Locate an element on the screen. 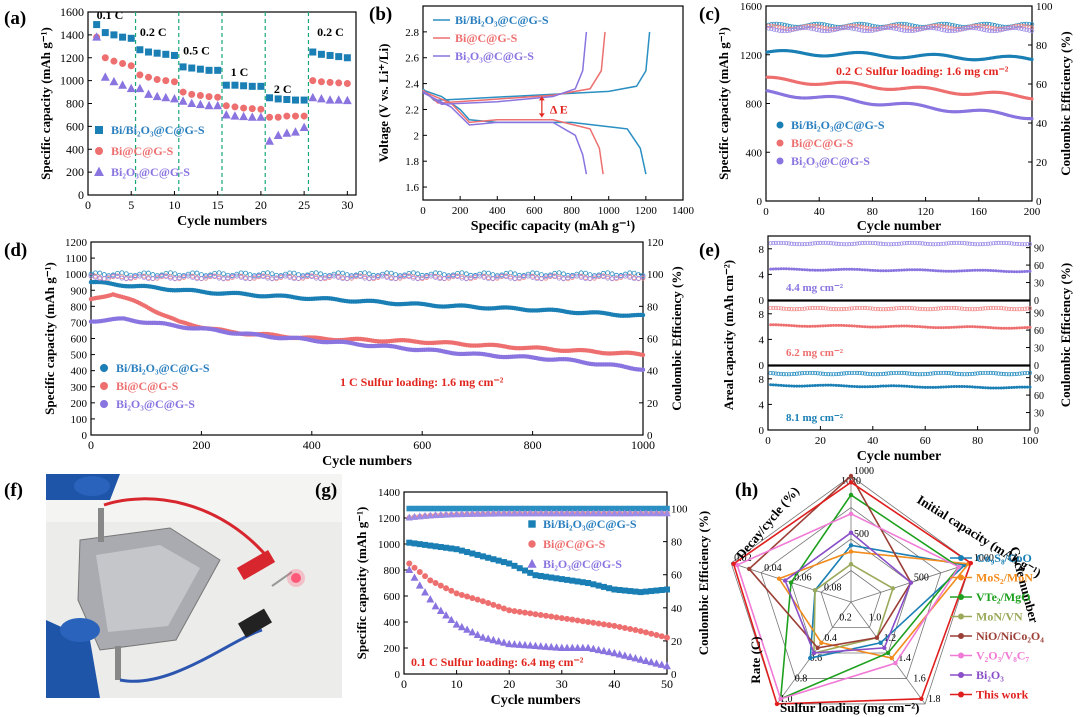 The height and width of the screenshot is (717, 1080). y-tick-label: 0 is located at coordinates (762, 301).